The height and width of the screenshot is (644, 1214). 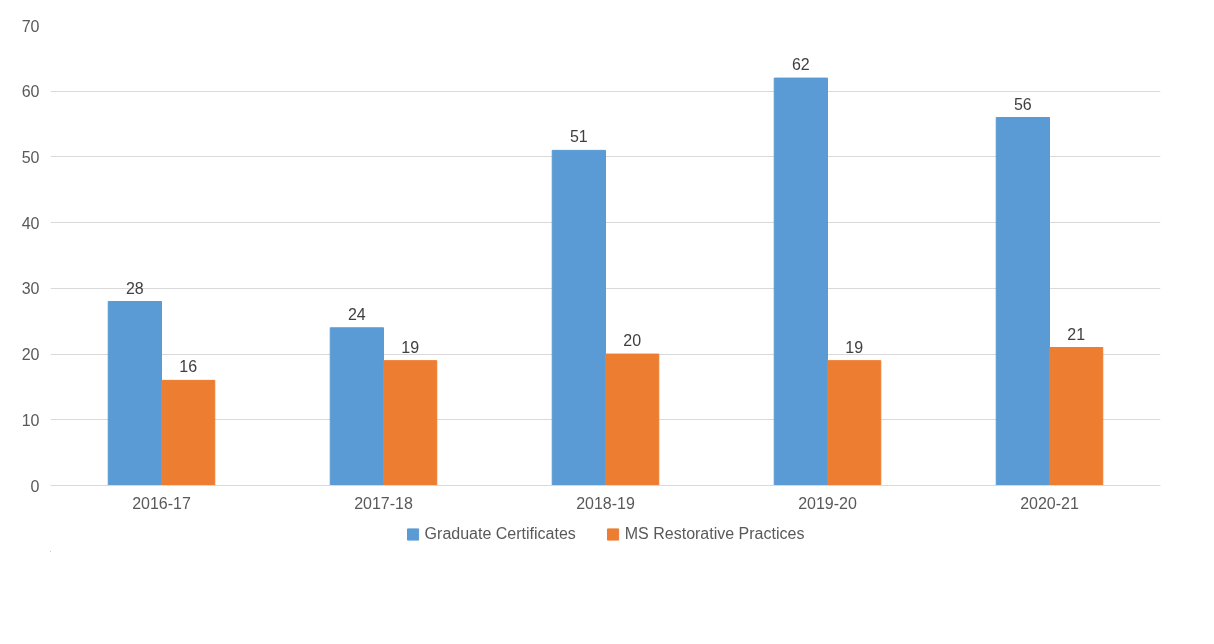 I want to click on legend-label: MS Restorative Practices, so click(x=714, y=533).